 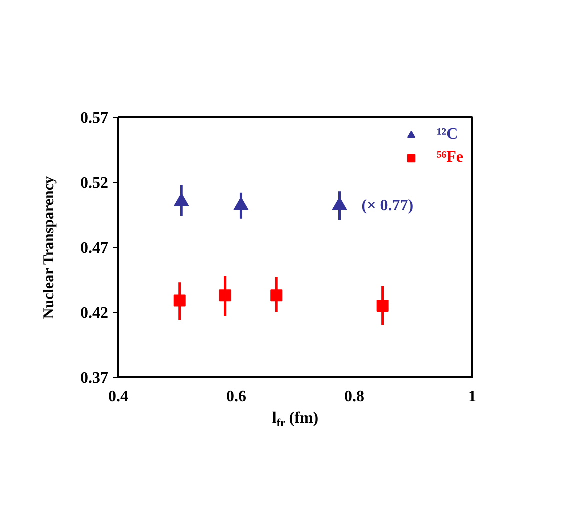 What do you see at coordinates (94, 248) in the screenshot?
I see `y-tick-label: 0.47` at bounding box center [94, 248].